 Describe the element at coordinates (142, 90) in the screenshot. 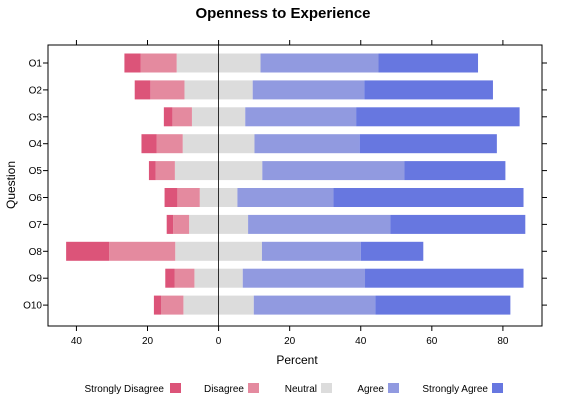

I see `bar-O2-strongly-disagree` at that location.